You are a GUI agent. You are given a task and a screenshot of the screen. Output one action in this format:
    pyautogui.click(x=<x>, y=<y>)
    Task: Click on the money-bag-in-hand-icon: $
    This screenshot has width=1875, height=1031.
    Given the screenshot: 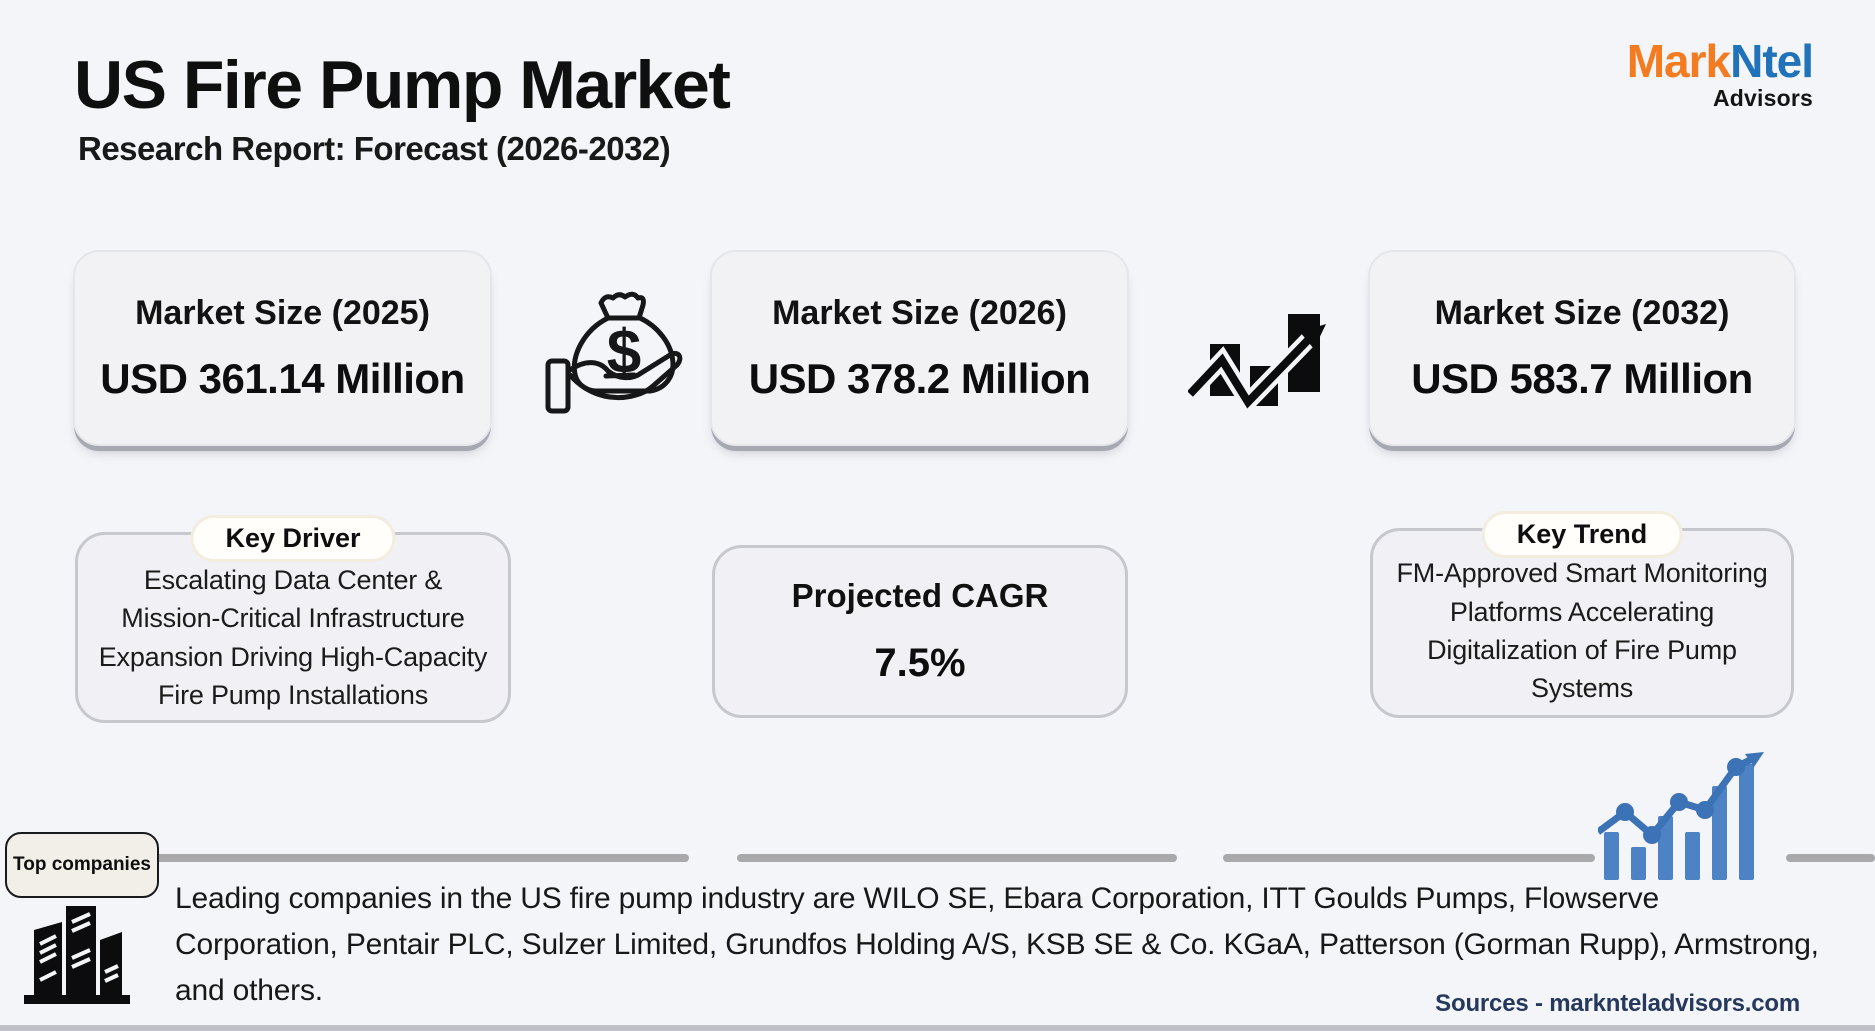 What is the action you would take?
    pyautogui.click(x=627, y=353)
    